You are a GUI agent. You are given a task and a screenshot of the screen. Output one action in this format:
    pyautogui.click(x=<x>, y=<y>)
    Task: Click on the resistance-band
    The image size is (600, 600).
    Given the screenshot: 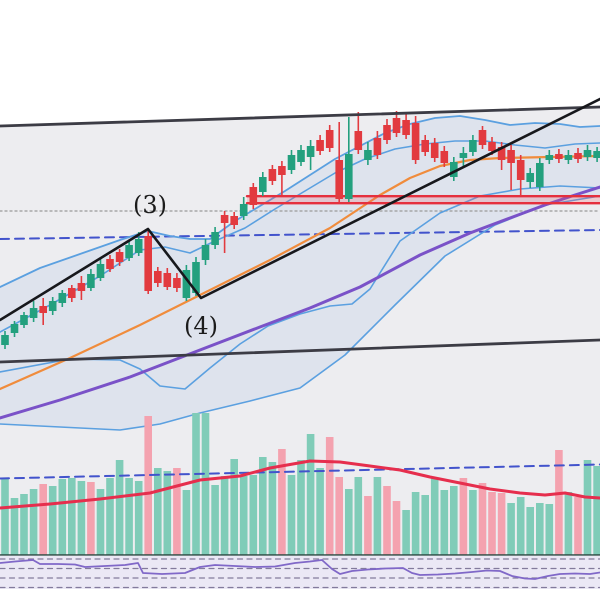 What is the action you would take?
    pyautogui.click(x=422, y=199)
    